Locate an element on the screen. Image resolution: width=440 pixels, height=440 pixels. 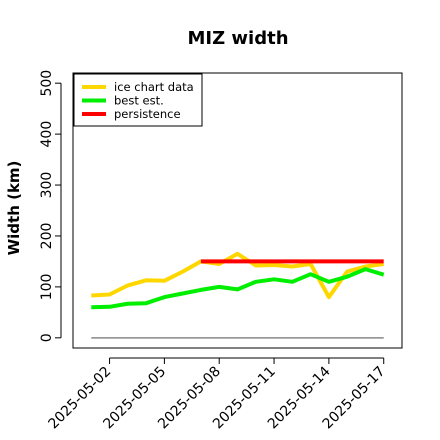
legend-label-best-est: best est. is located at coordinates (139, 101).